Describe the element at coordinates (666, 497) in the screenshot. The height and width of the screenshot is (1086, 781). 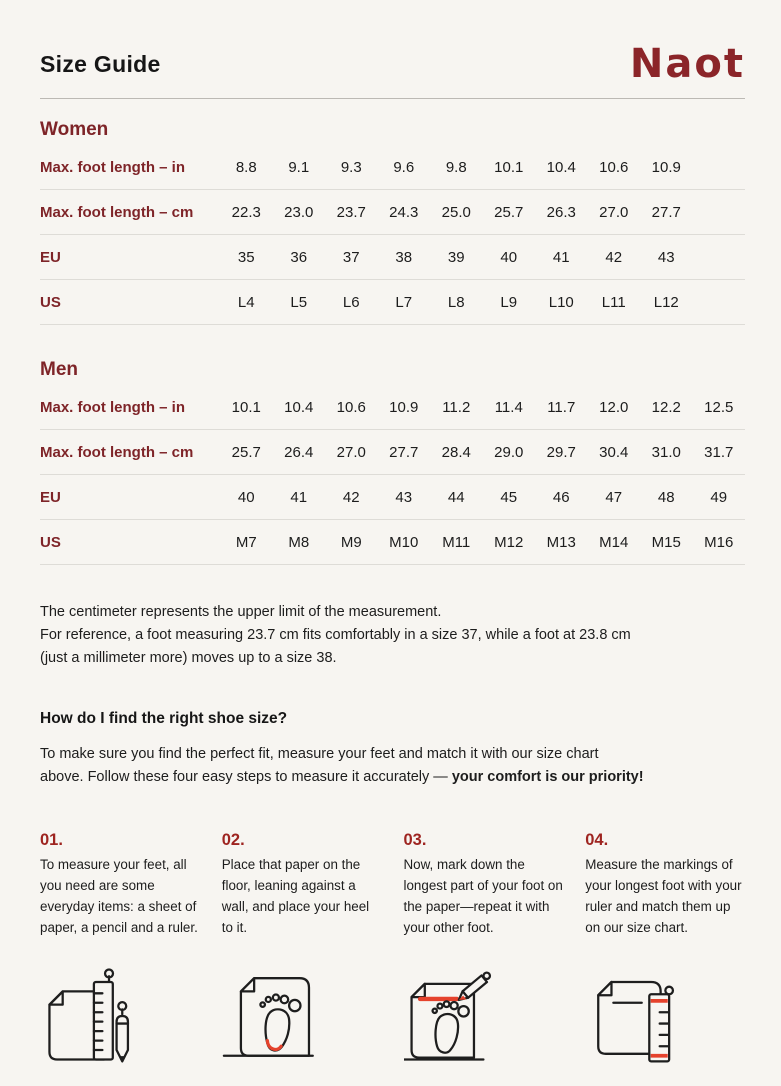
I see `size-value-cell: 48` at that location.